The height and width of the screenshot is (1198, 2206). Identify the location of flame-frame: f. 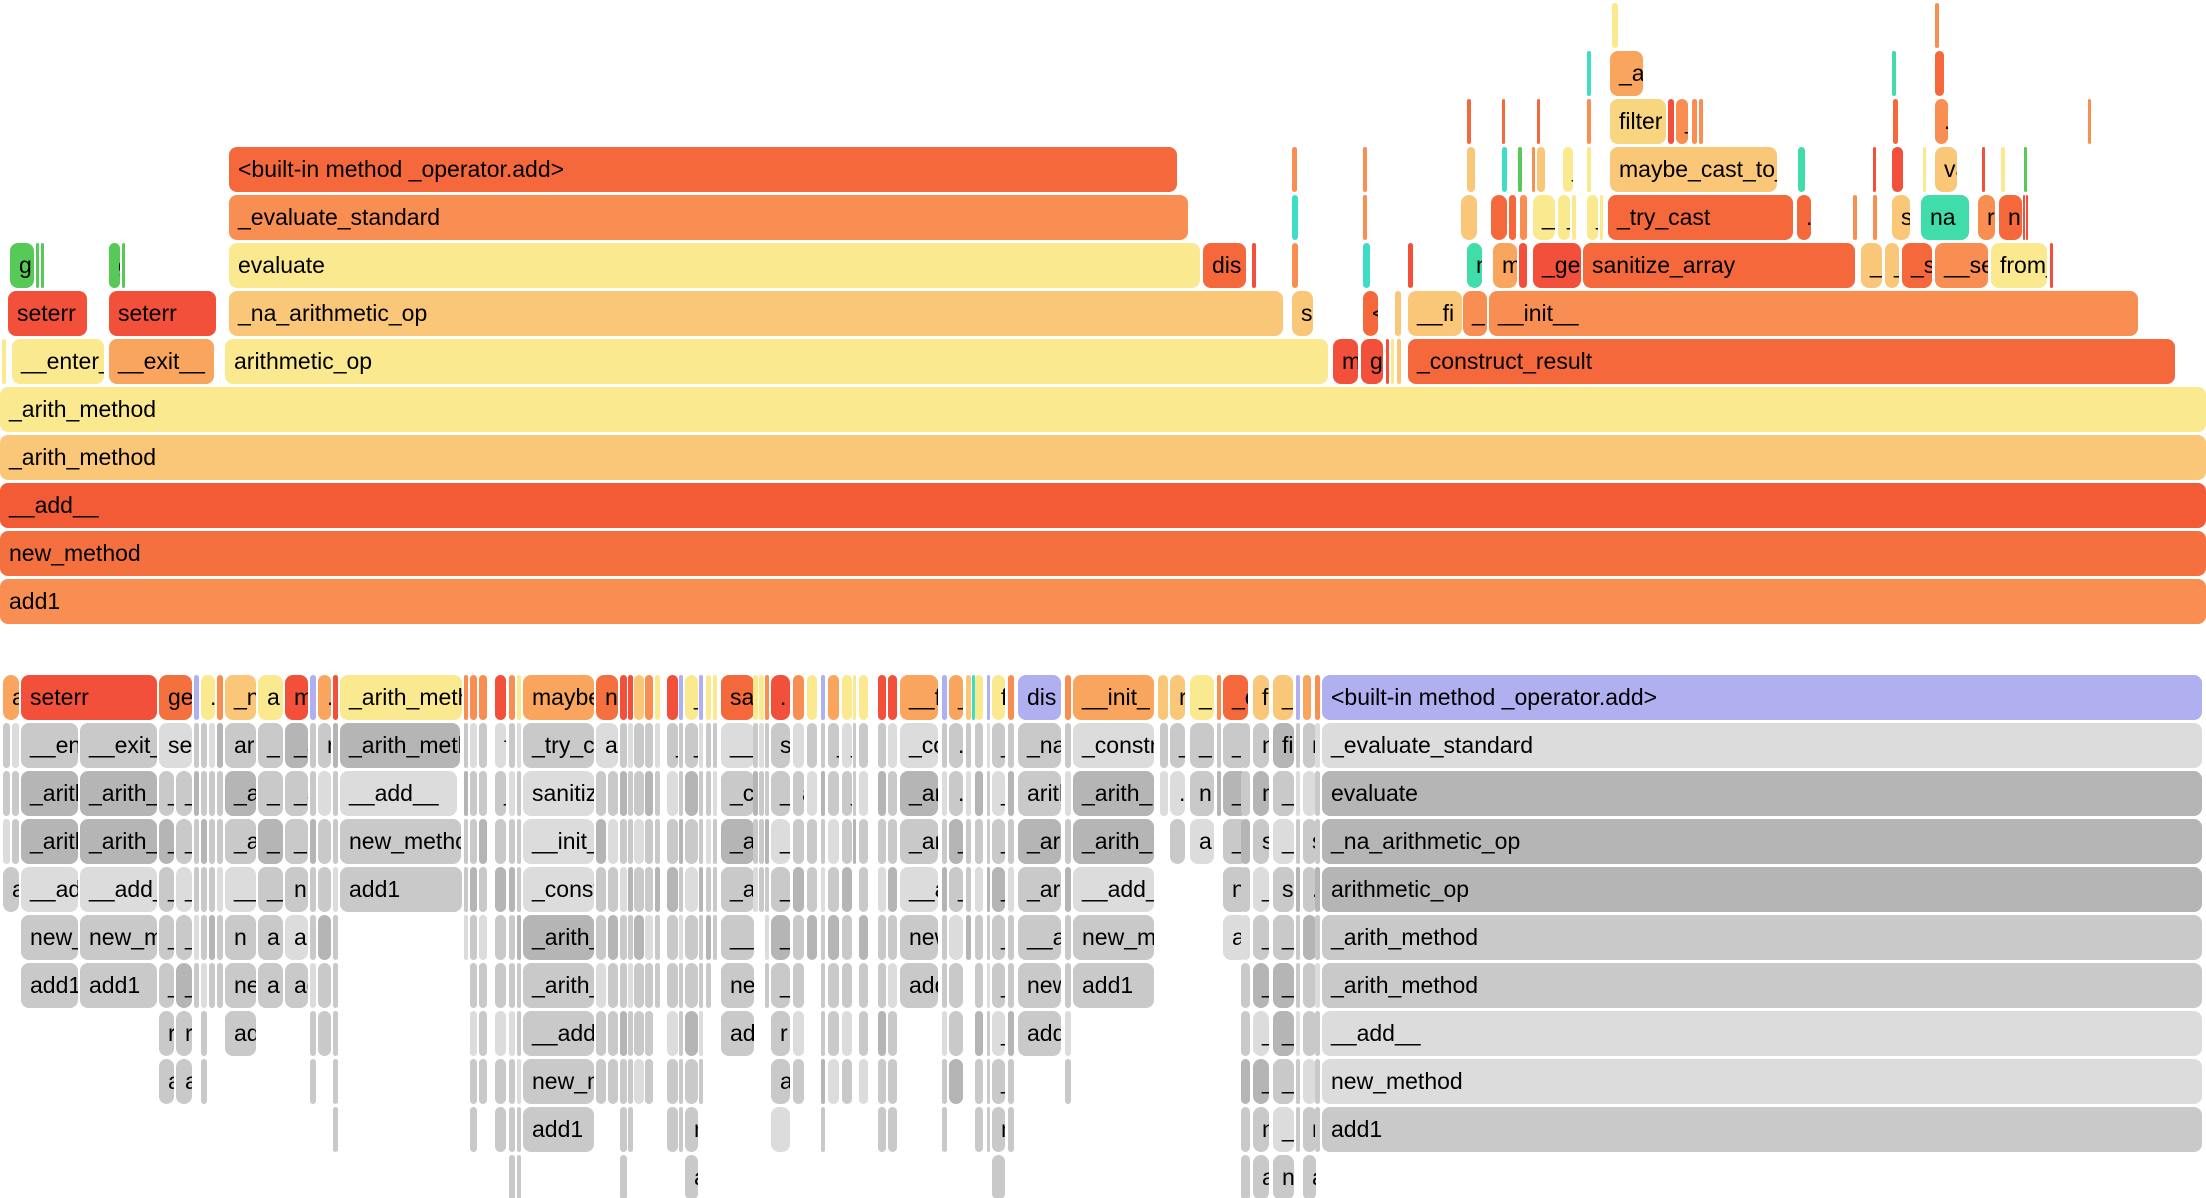
(483, 745).